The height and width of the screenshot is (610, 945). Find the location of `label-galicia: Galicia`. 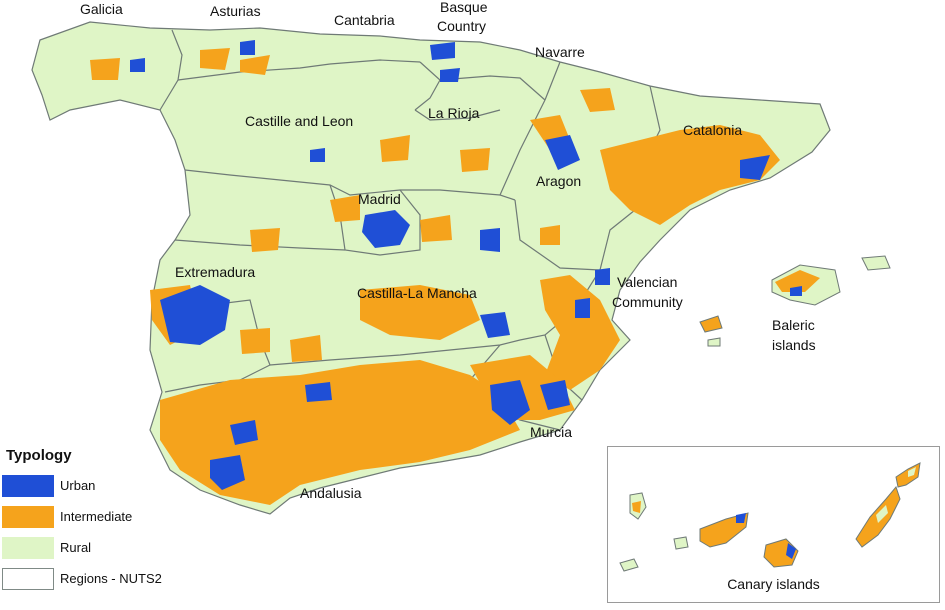

label-galicia: Galicia is located at coordinates (101, 9).